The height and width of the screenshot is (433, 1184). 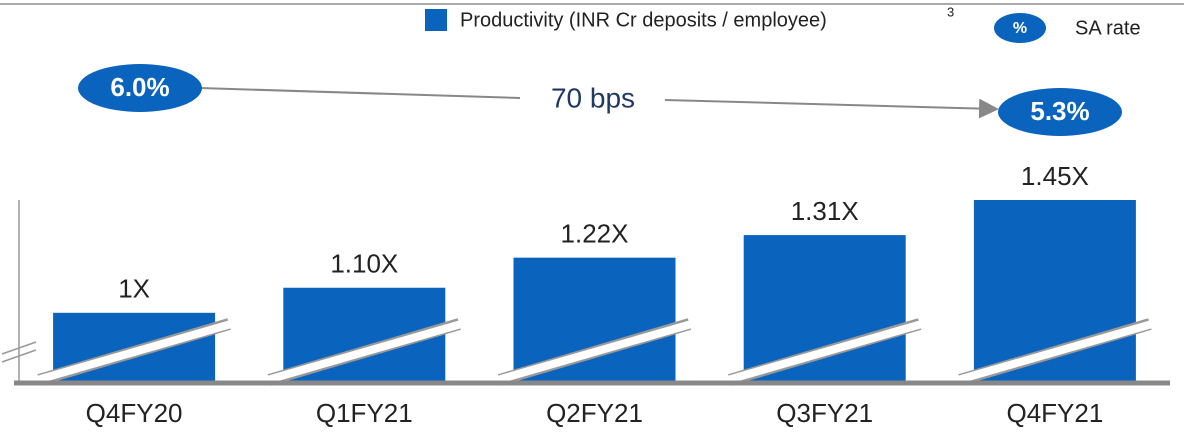 I want to click on legend-sa-marker, so click(x=1020, y=28).